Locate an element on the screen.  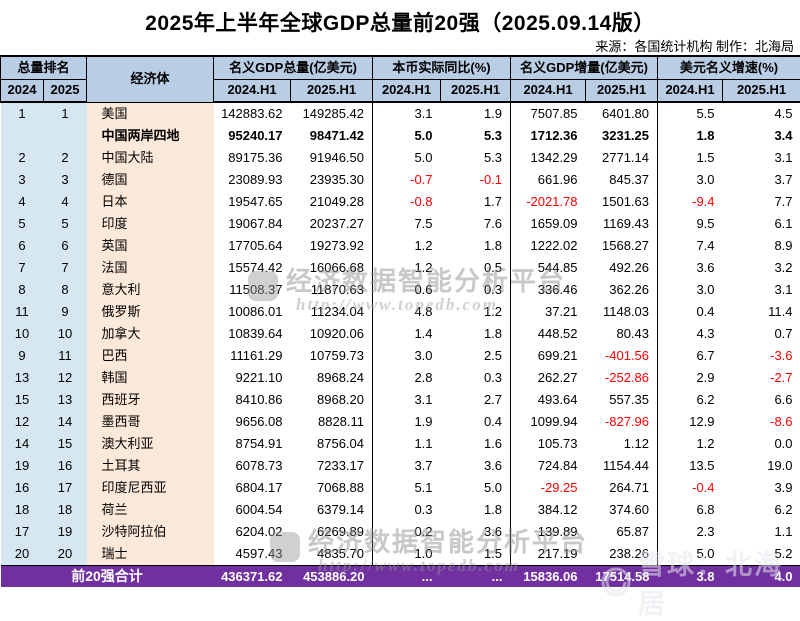
value-cell: 217.19 is located at coordinates (548, 554).